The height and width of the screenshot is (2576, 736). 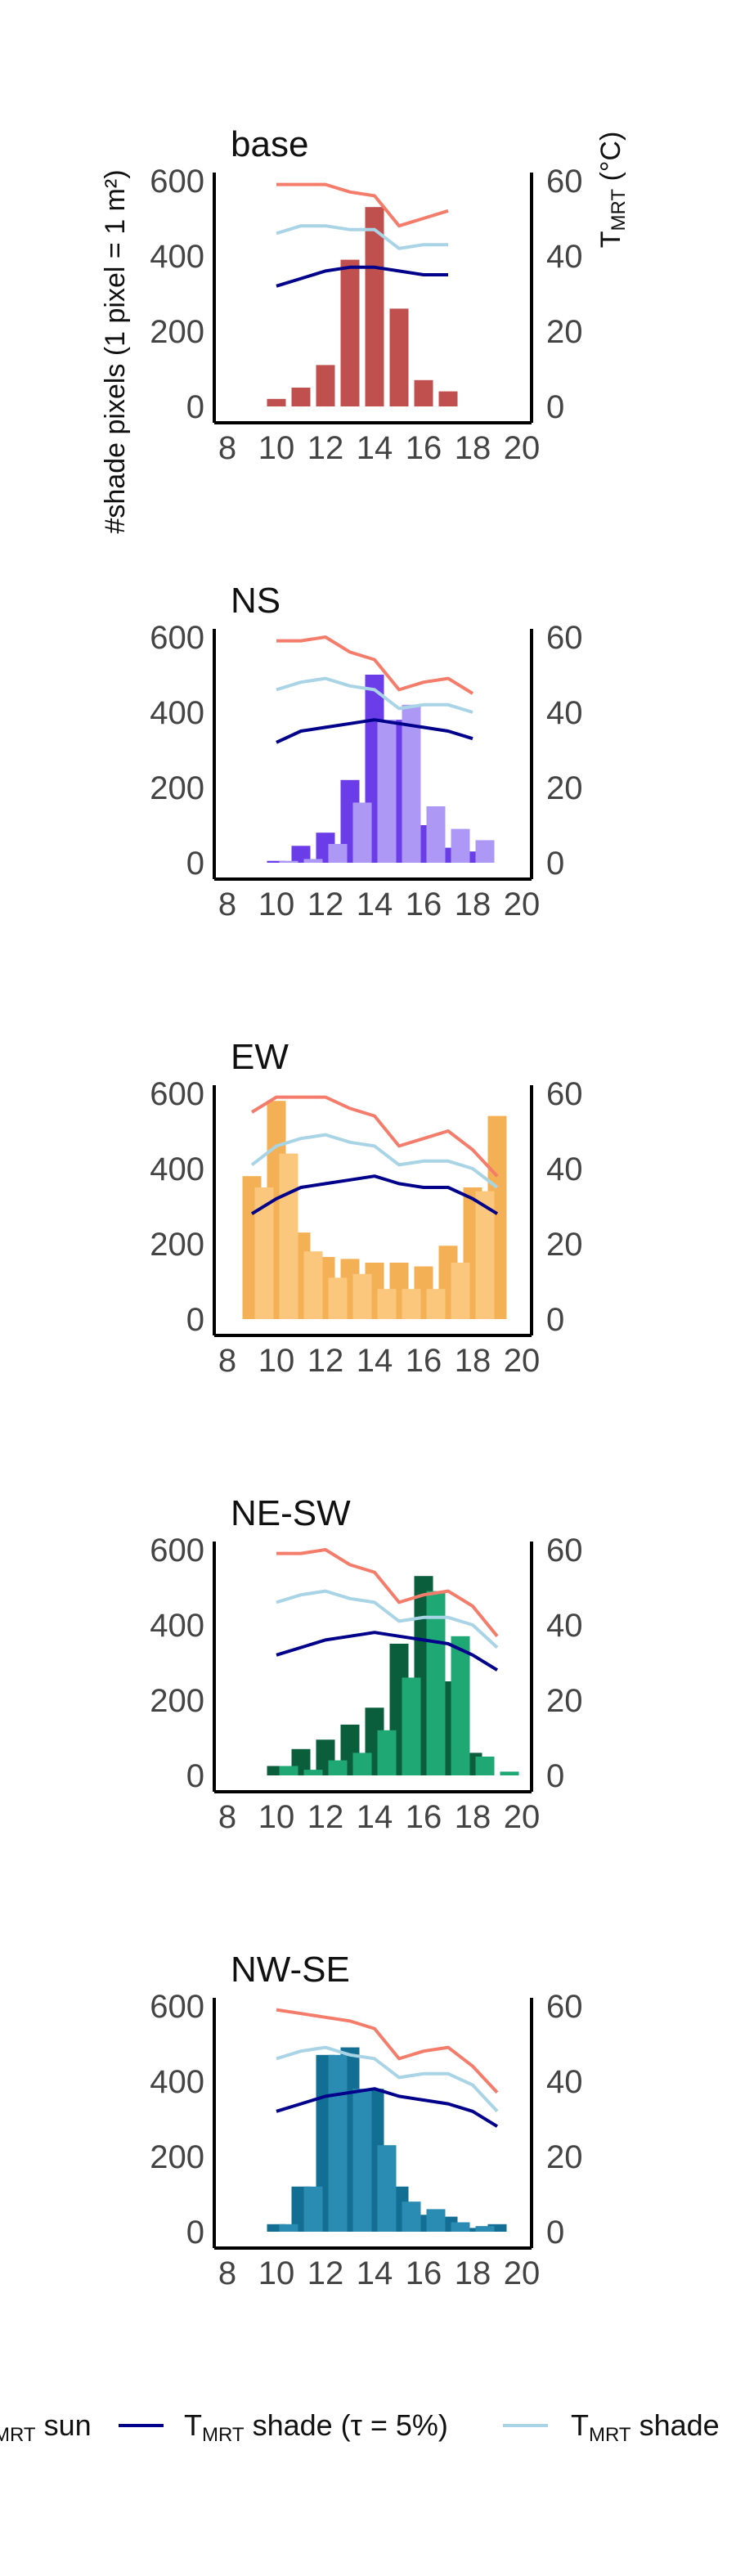 I want to click on x-tick-label: 16, so click(x=424, y=448).